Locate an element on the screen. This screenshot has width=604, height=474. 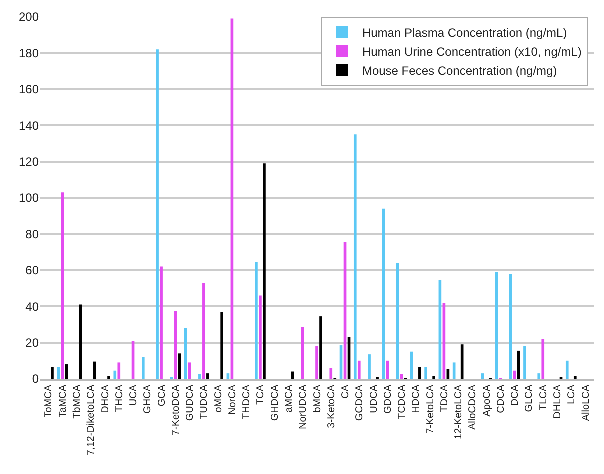
x-tick-label: GHCA is located at coordinates (148, 399).